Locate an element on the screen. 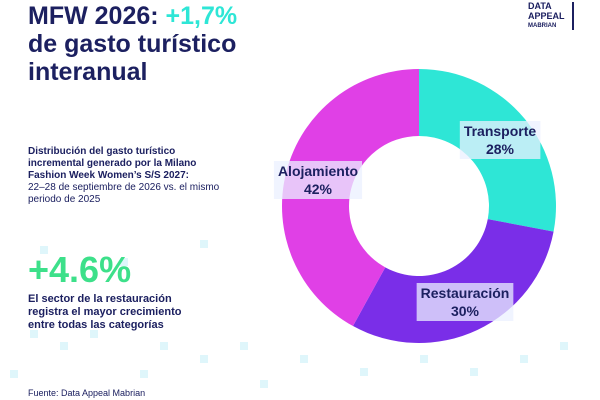 The image size is (600, 400). logo-text: DATA is located at coordinates (540, 6).